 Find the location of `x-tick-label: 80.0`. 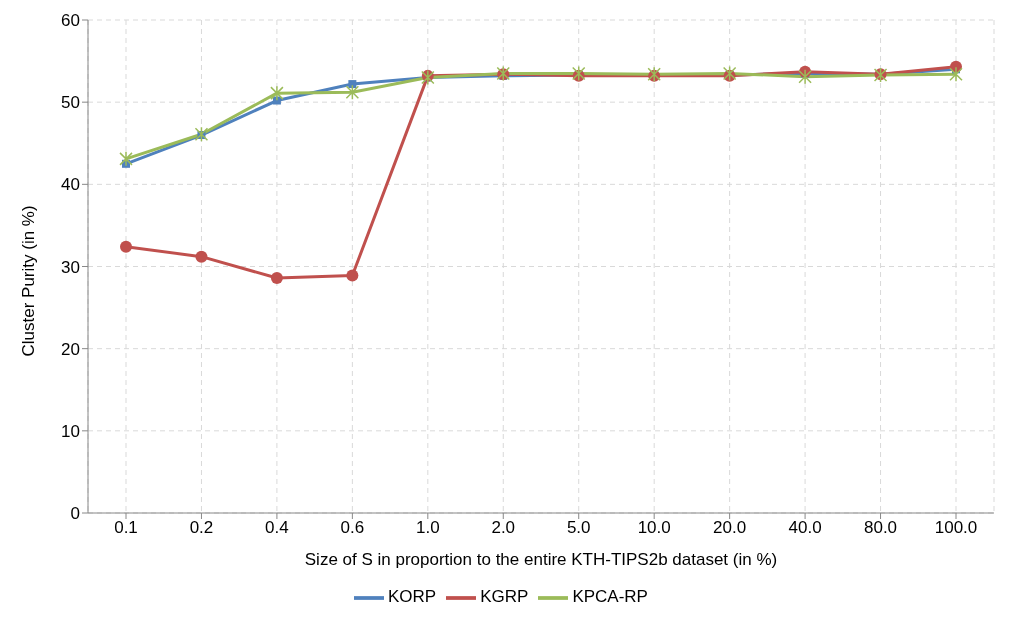

x-tick-label: 80.0 is located at coordinates (881, 528).